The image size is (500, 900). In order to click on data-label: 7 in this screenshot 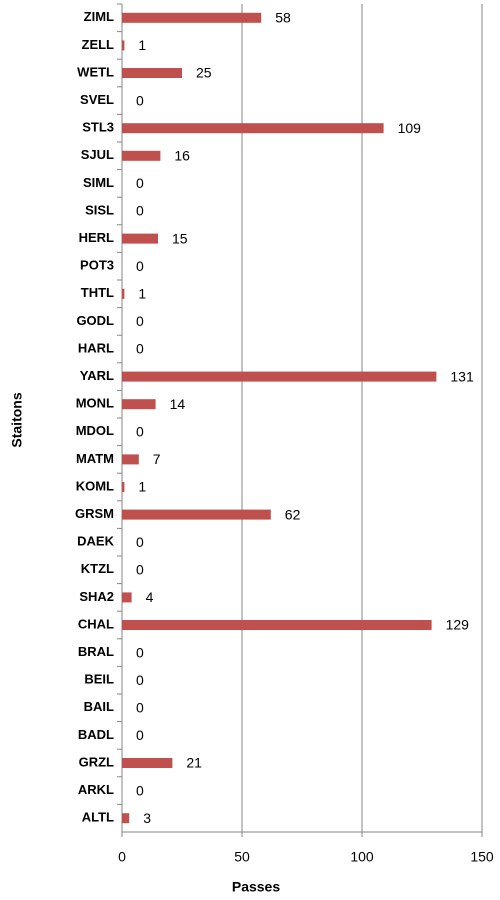, I will do `click(157, 459)`.